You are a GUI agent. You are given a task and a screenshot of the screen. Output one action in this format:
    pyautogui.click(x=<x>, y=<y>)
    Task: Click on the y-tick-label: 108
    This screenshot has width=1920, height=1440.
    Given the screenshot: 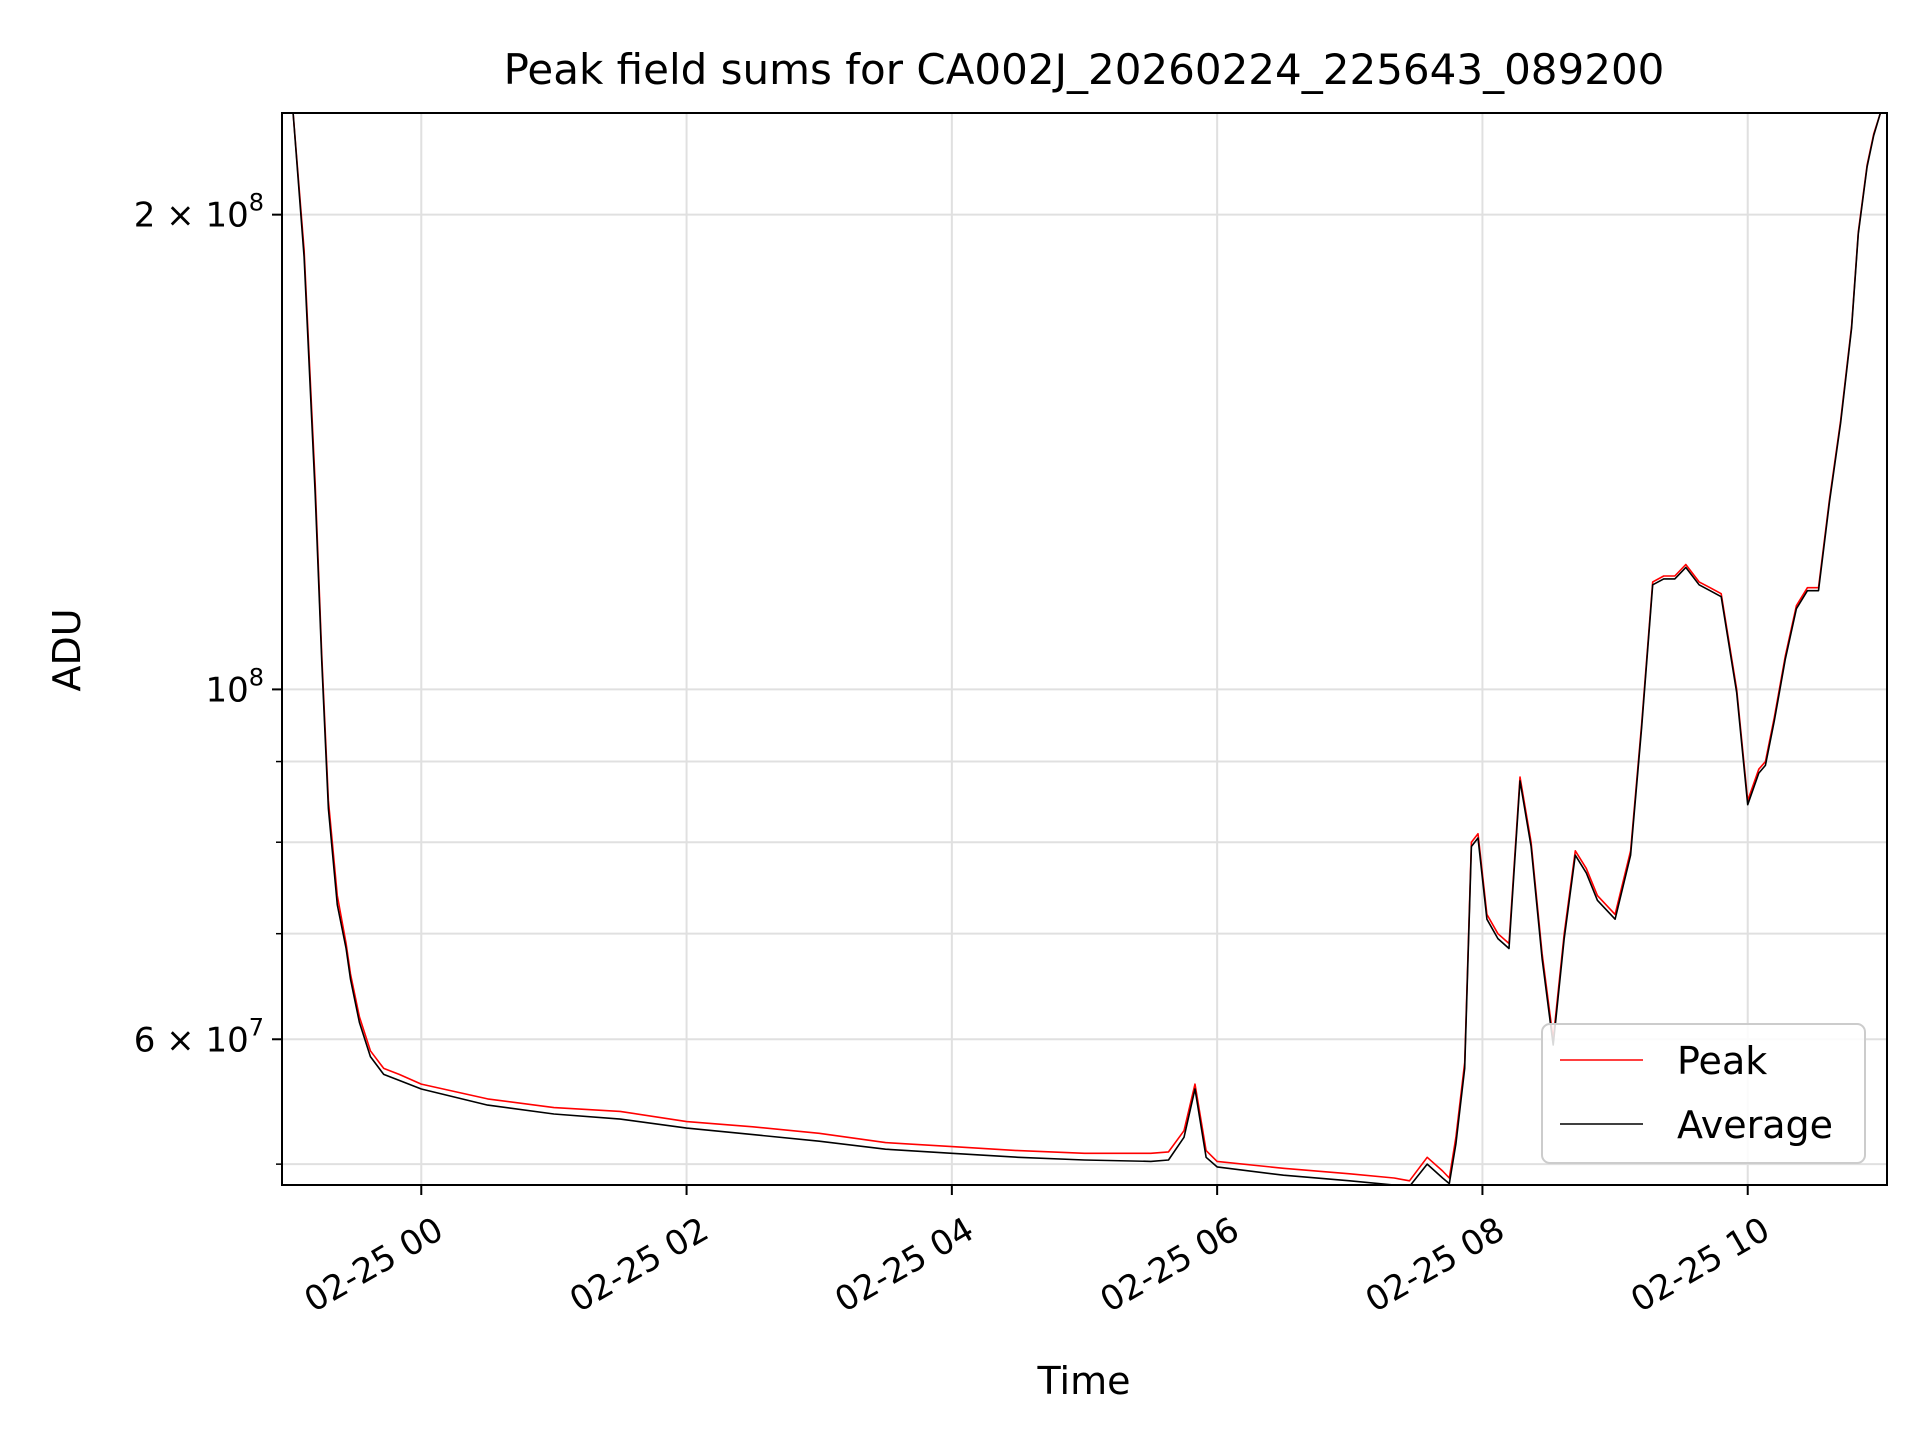 What is the action you would take?
    pyautogui.click(x=234, y=686)
    